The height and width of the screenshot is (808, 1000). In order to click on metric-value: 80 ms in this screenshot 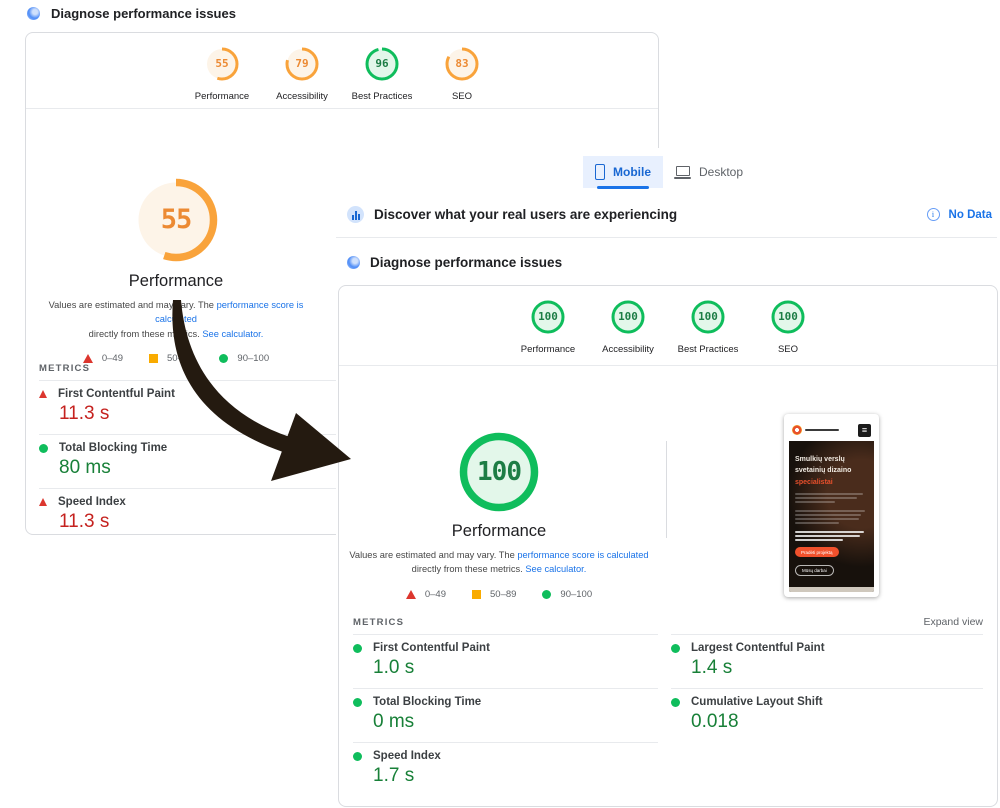, I will do `click(85, 467)`.